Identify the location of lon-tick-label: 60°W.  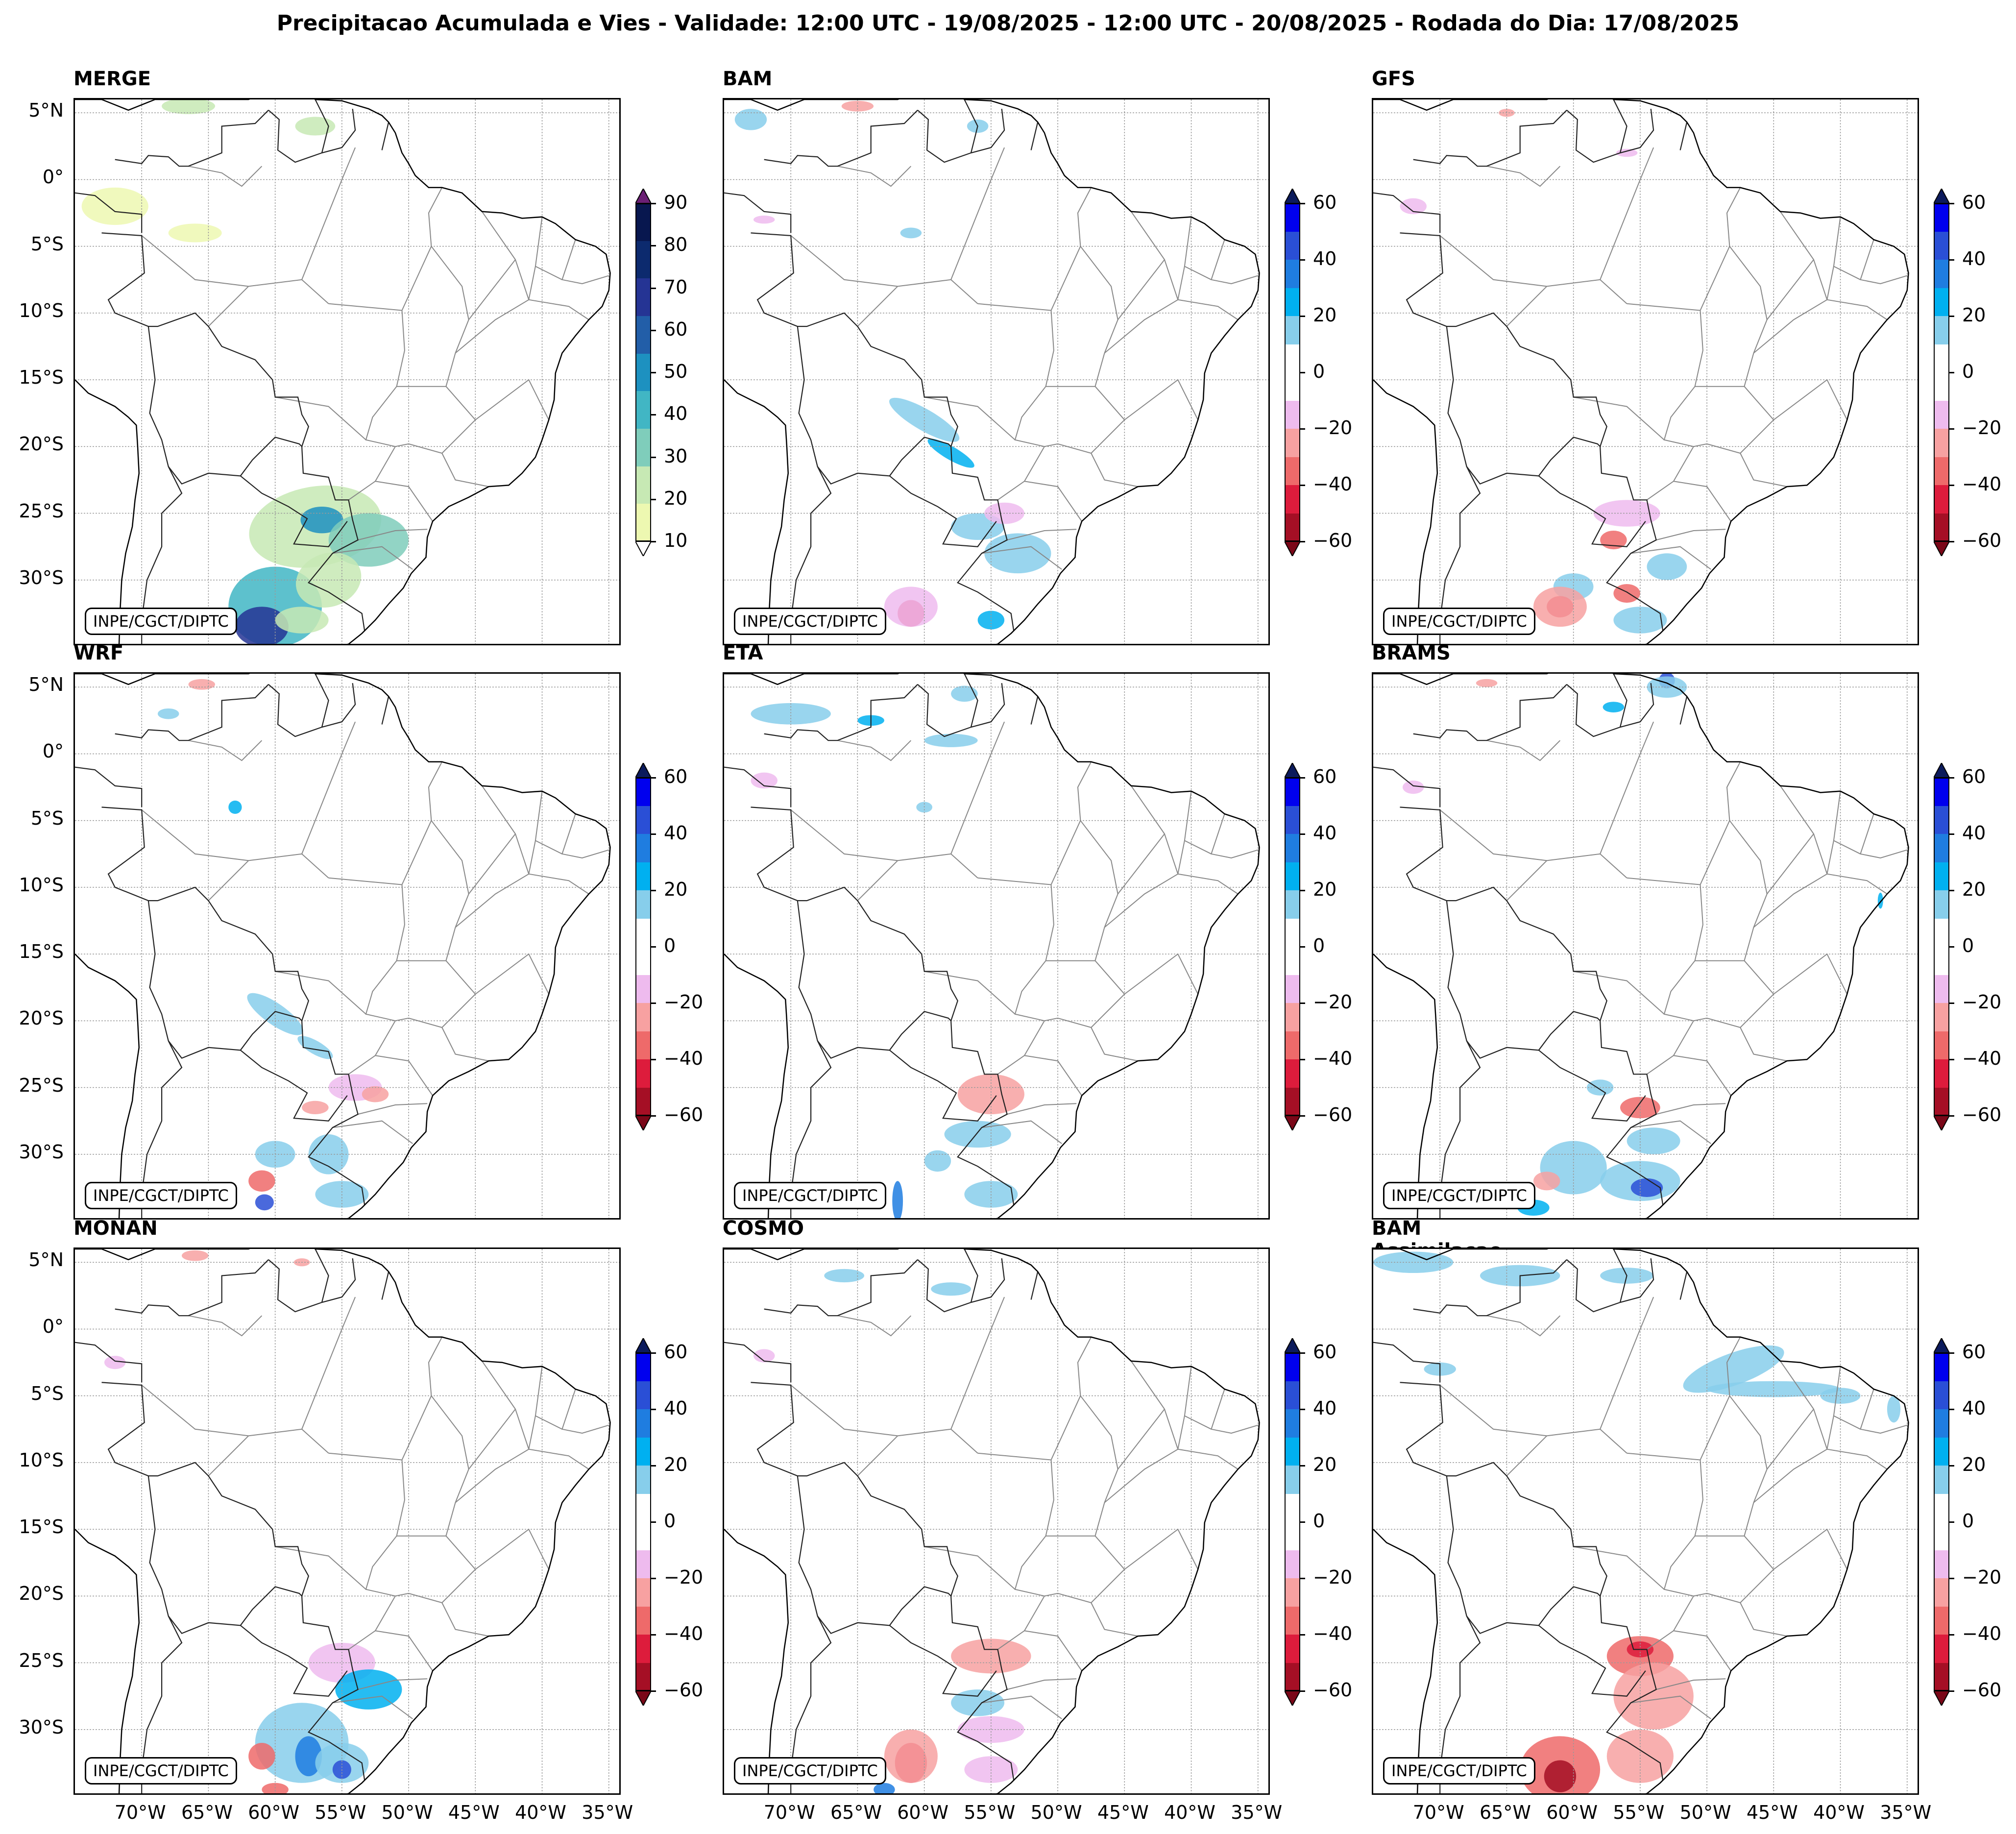
(923, 1813).